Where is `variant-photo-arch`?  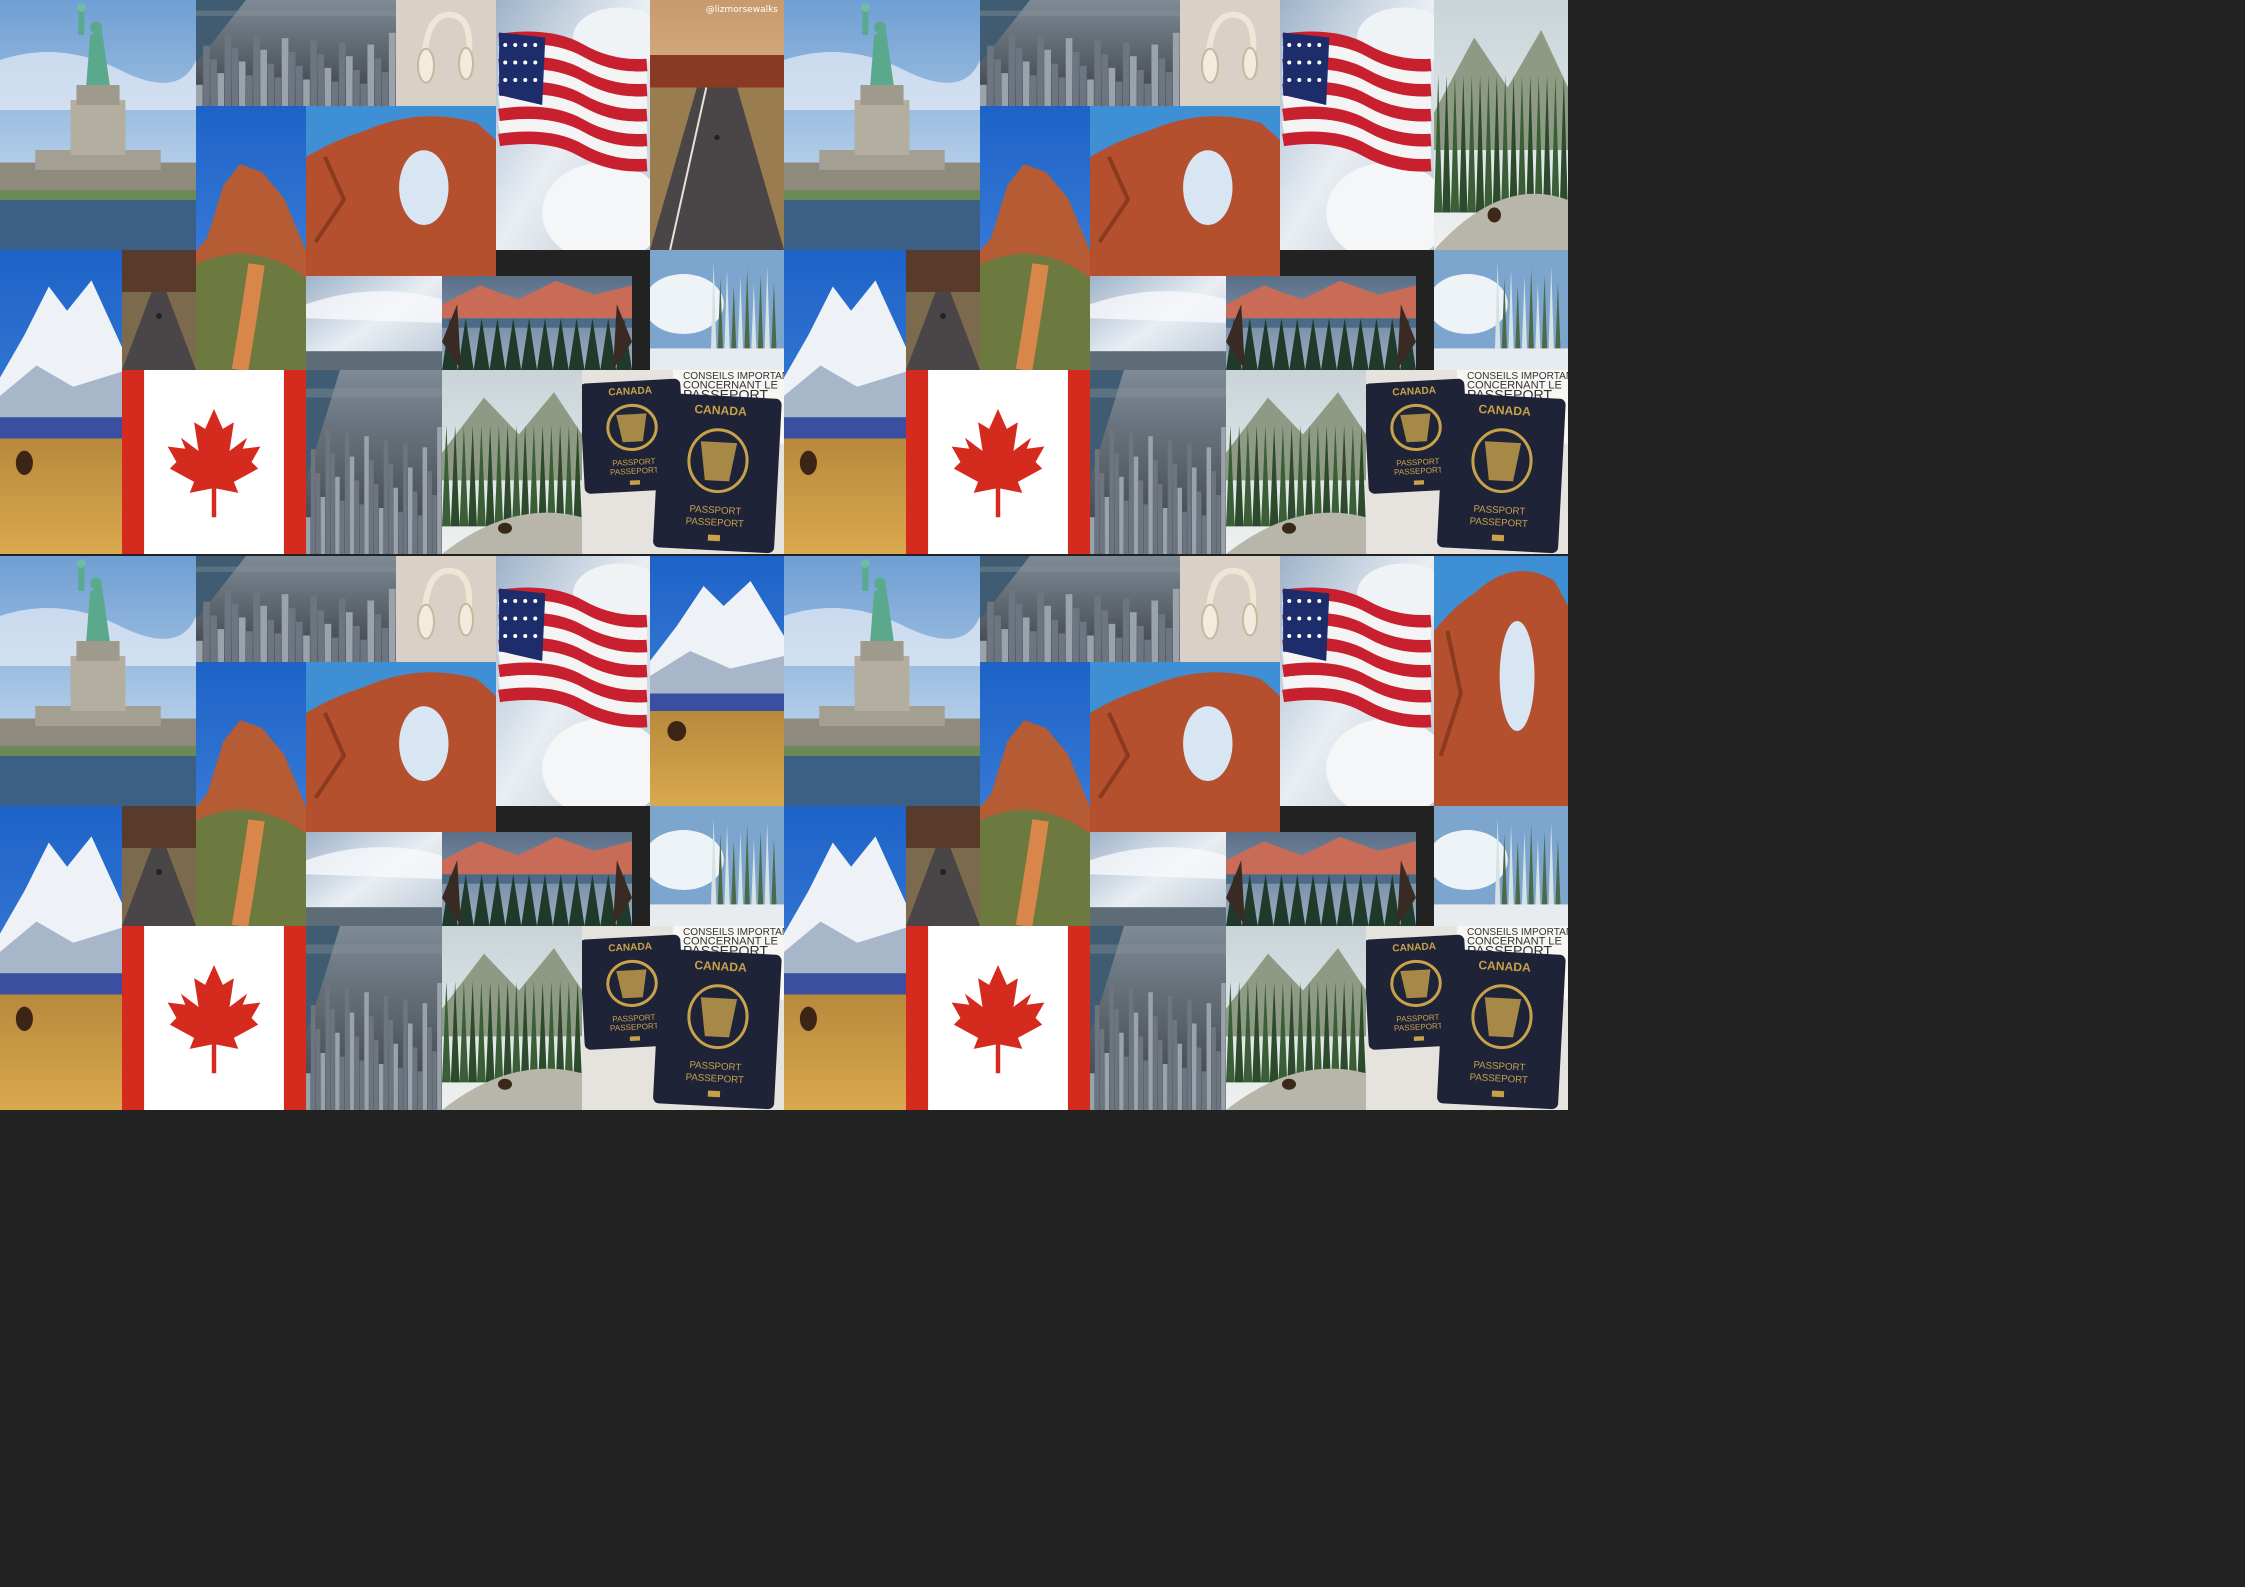
variant-photo-arch is located at coordinates (1501, 681).